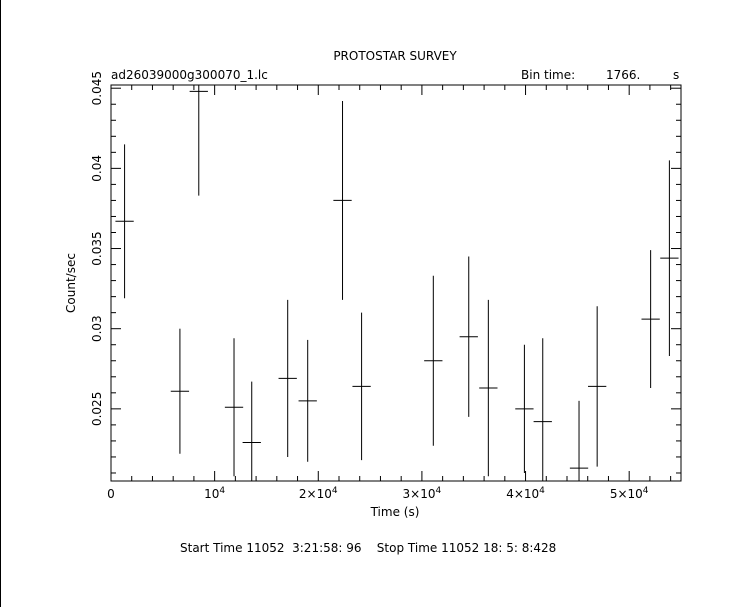  Describe the element at coordinates (629, 493) in the screenshot. I see `x-tick-label: 5×104` at that location.